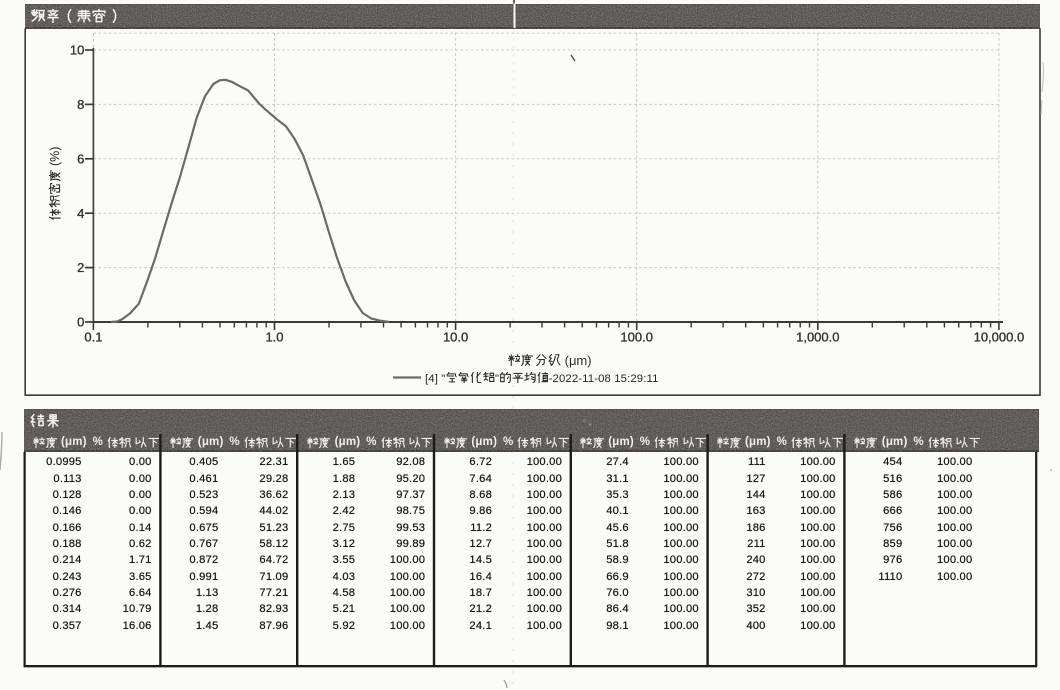 Image resolution: width=1060 pixels, height=690 pixels. What do you see at coordinates (999, 337) in the screenshot?
I see `svg-text: 10,000.0` at bounding box center [999, 337].